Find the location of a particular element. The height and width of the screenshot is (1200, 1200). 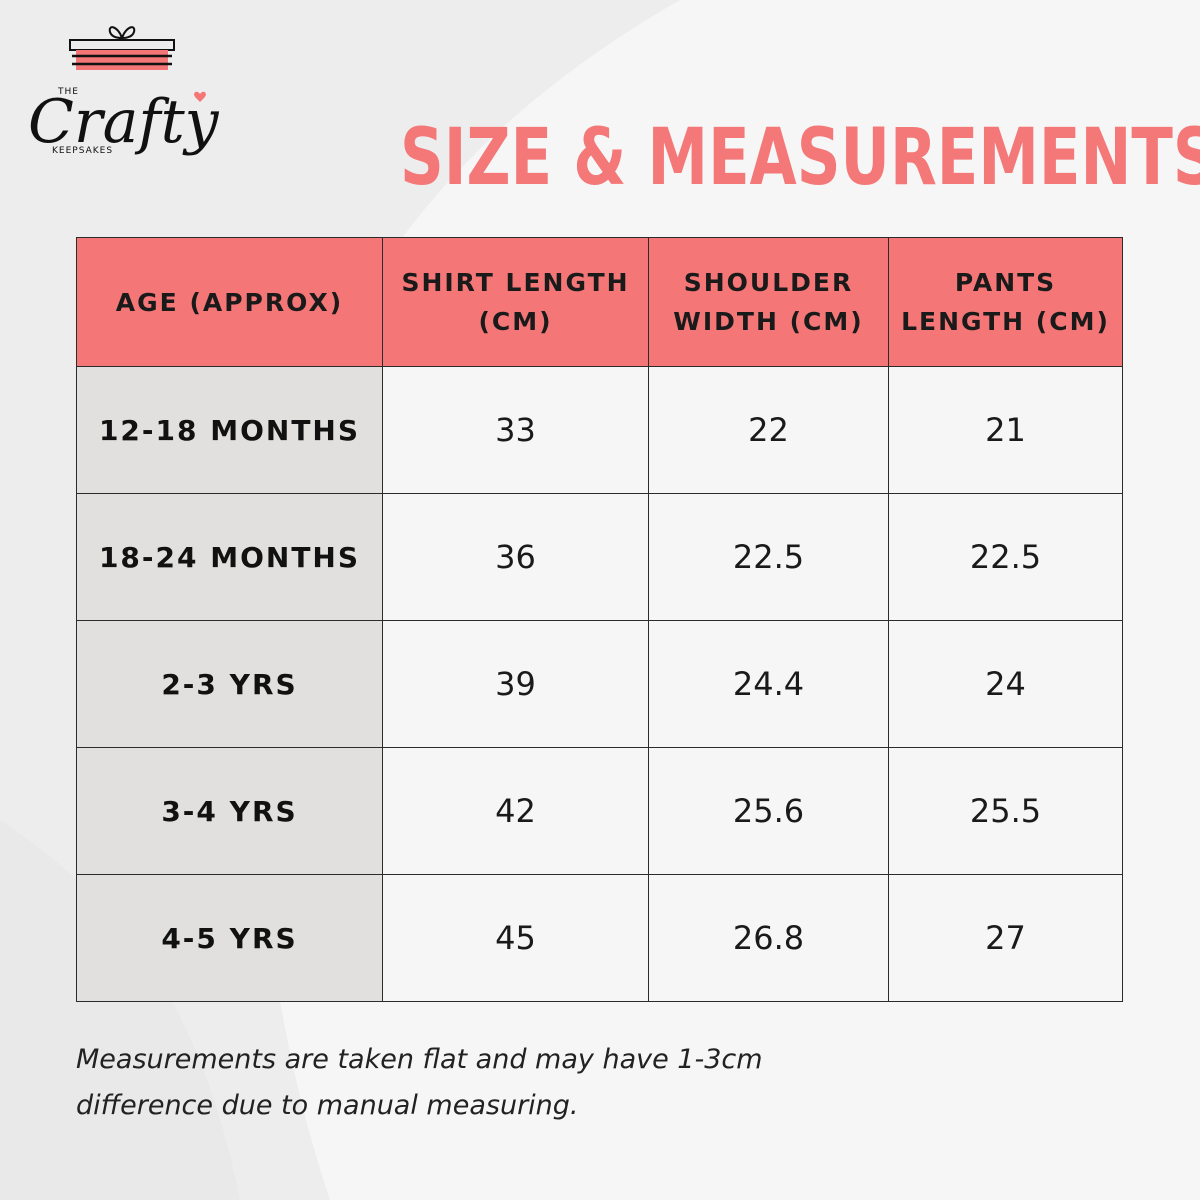

shoulder-width-cell: 24.4 is located at coordinates (768, 684).